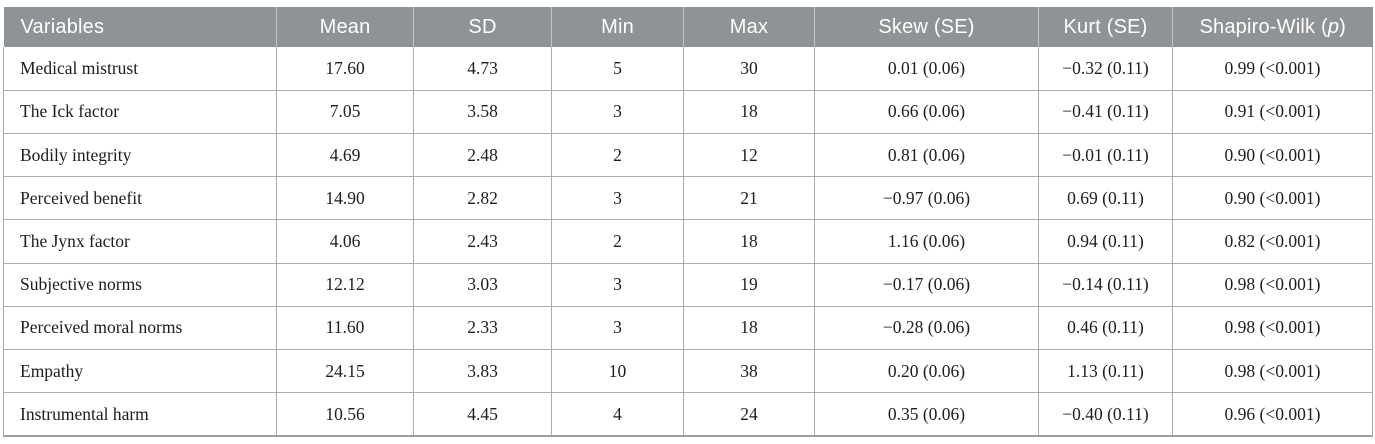 The width and height of the screenshot is (1375, 444). Describe the element at coordinates (1272, 414) in the screenshot. I see `shapiro-wilk-cell: 0.96 (<0.001)` at that location.